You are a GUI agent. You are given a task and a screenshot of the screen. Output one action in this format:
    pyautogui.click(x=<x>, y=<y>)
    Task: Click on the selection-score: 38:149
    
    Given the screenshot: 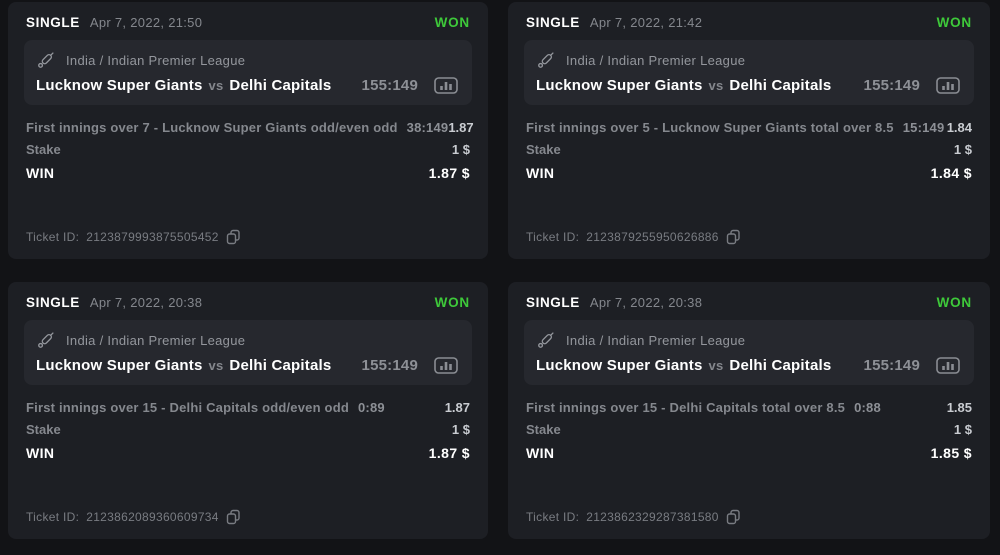 What is the action you would take?
    pyautogui.click(x=427, y=127)
    